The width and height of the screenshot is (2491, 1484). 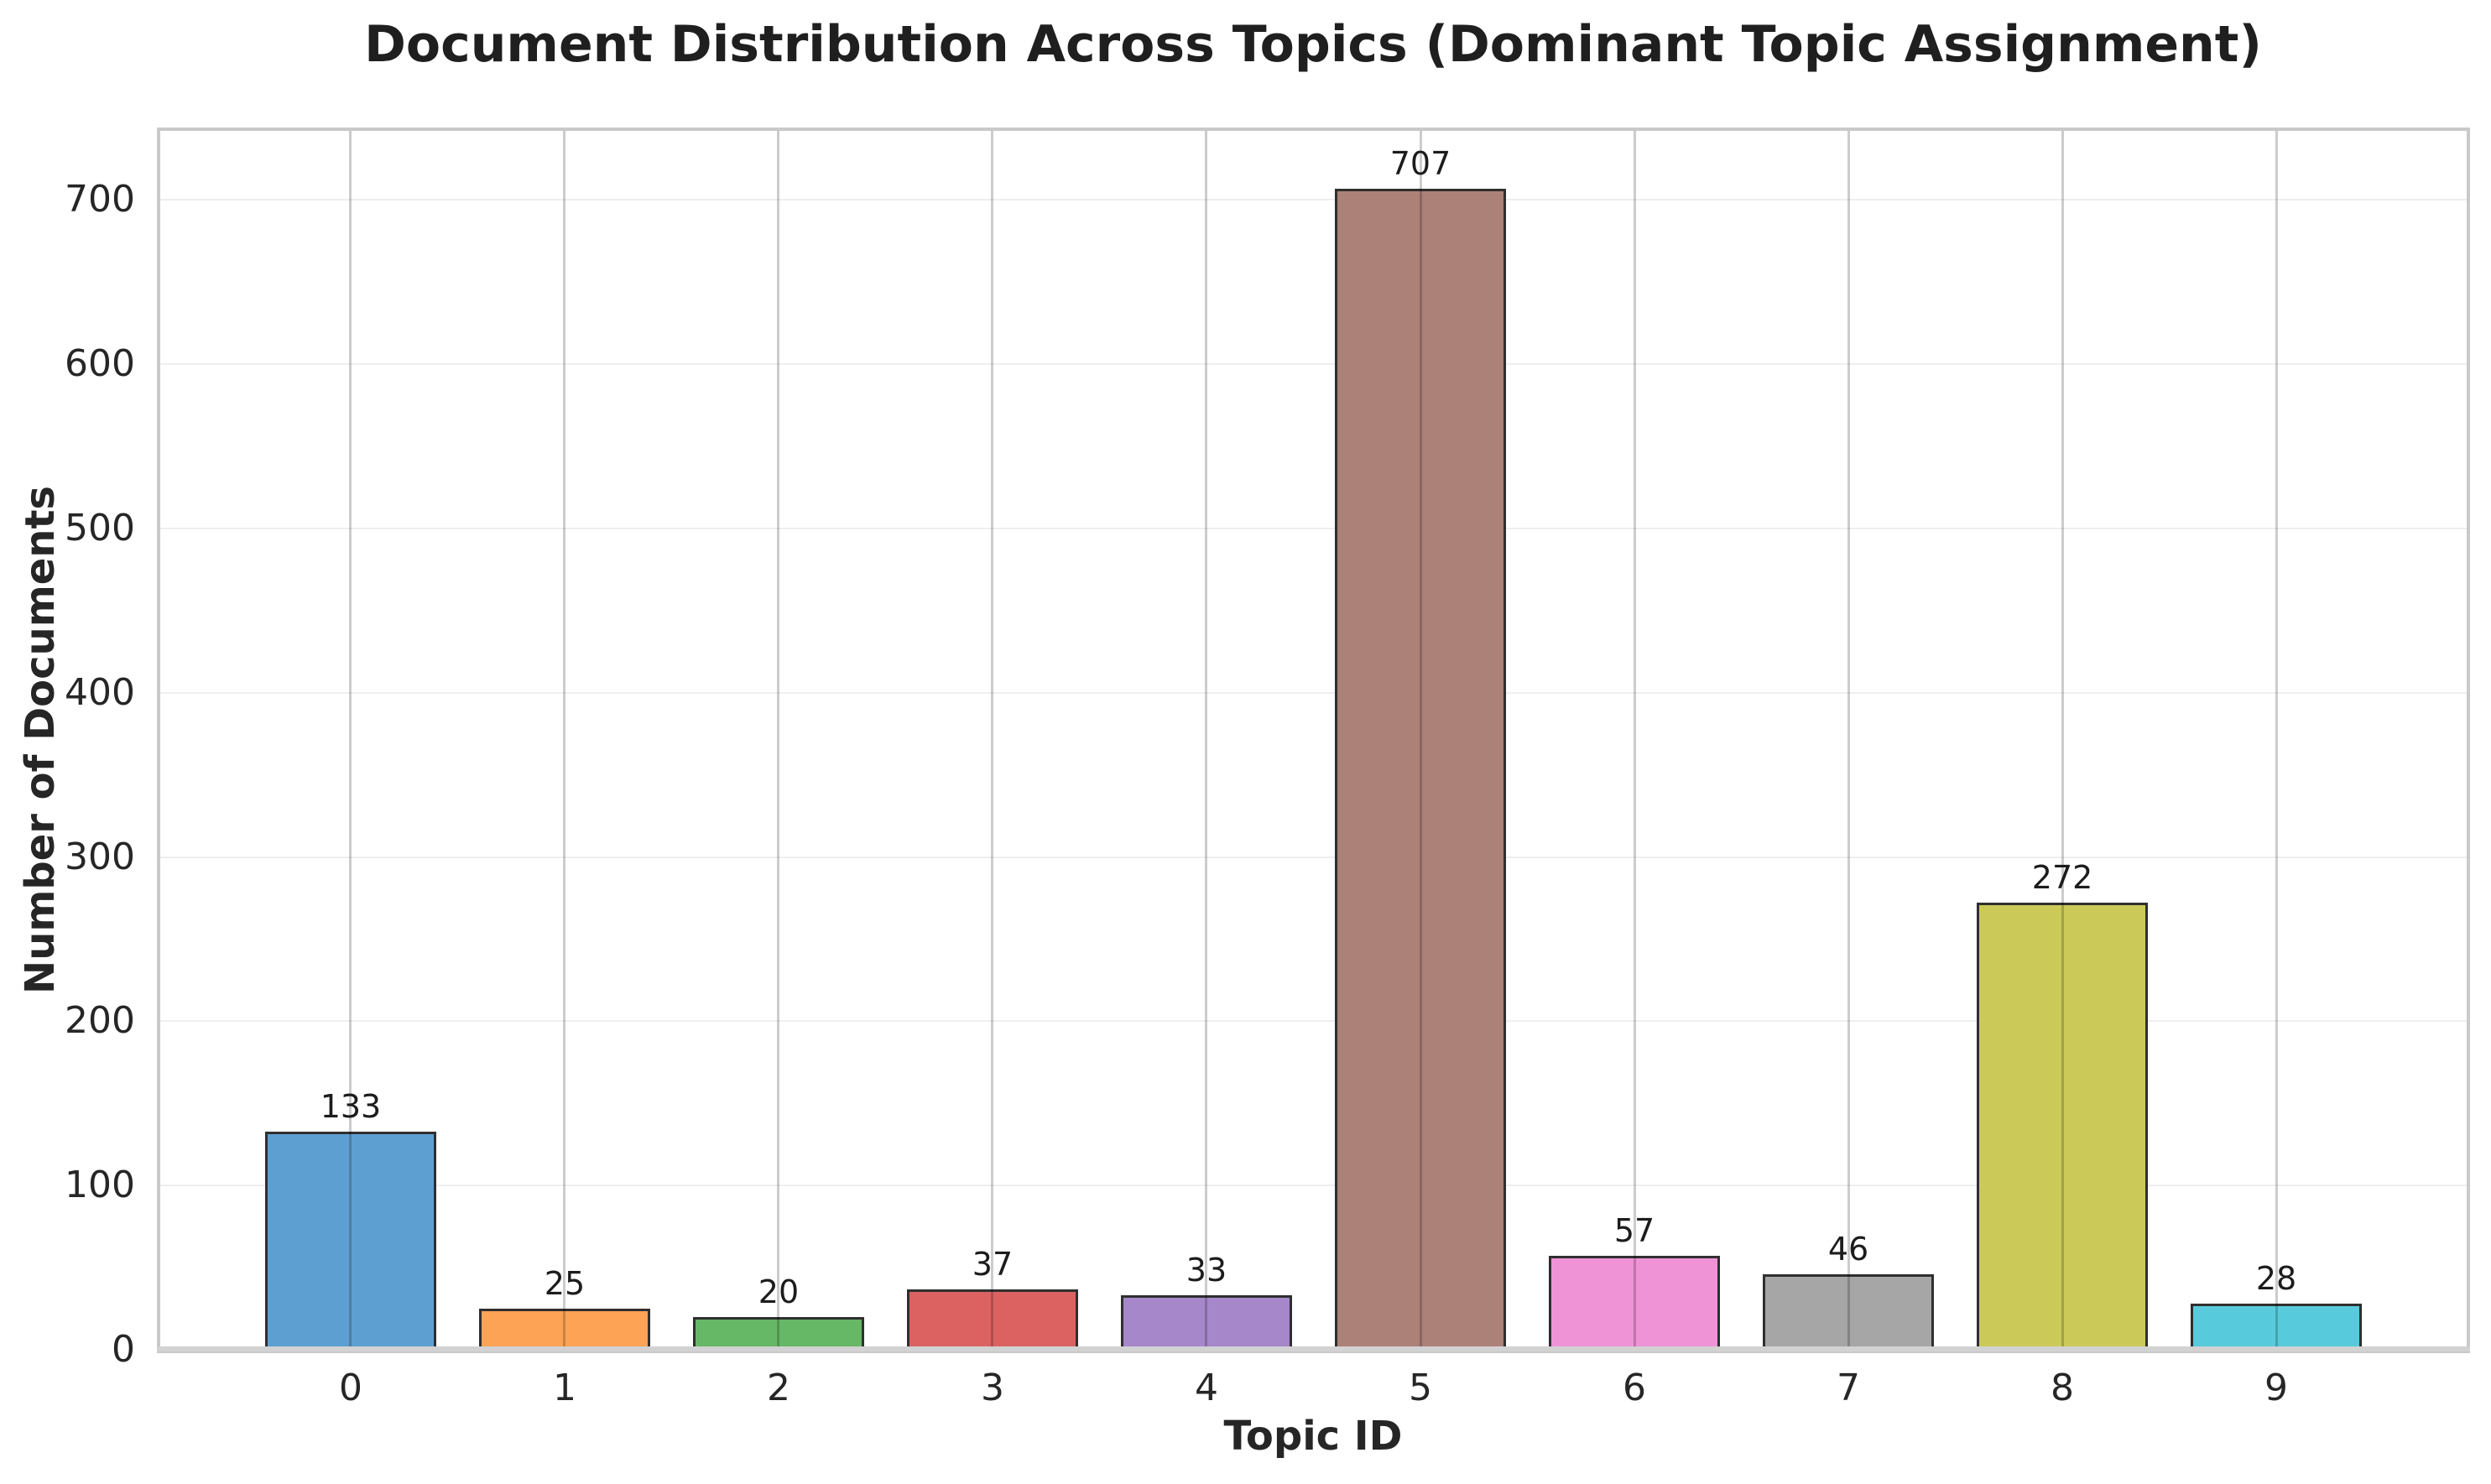 I want to click on bar-value-label-4: 33, so click(x=1206, y=1270).